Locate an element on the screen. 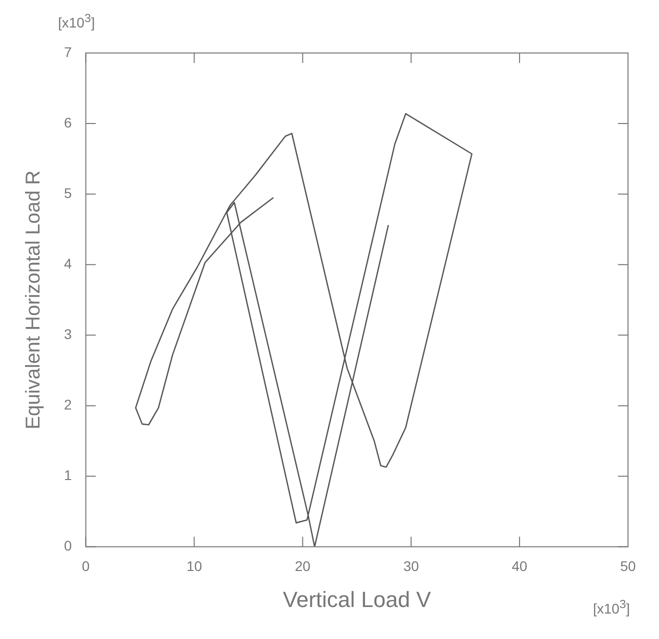 The image size is (659, 639). y-tick-label: 5 is located at coordinates (68, 192).